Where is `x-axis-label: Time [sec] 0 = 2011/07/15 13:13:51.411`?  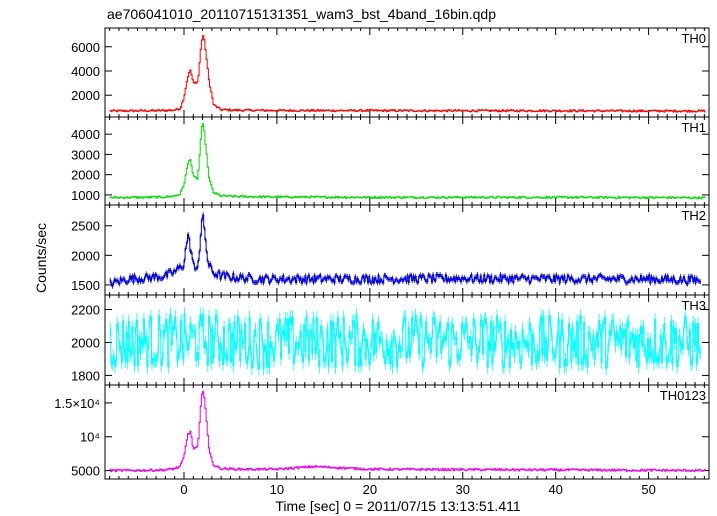 x-axis-label: Time [sec] 0 = 2011/07/15 13:13:51.411 is located at coordinates (398, 506).